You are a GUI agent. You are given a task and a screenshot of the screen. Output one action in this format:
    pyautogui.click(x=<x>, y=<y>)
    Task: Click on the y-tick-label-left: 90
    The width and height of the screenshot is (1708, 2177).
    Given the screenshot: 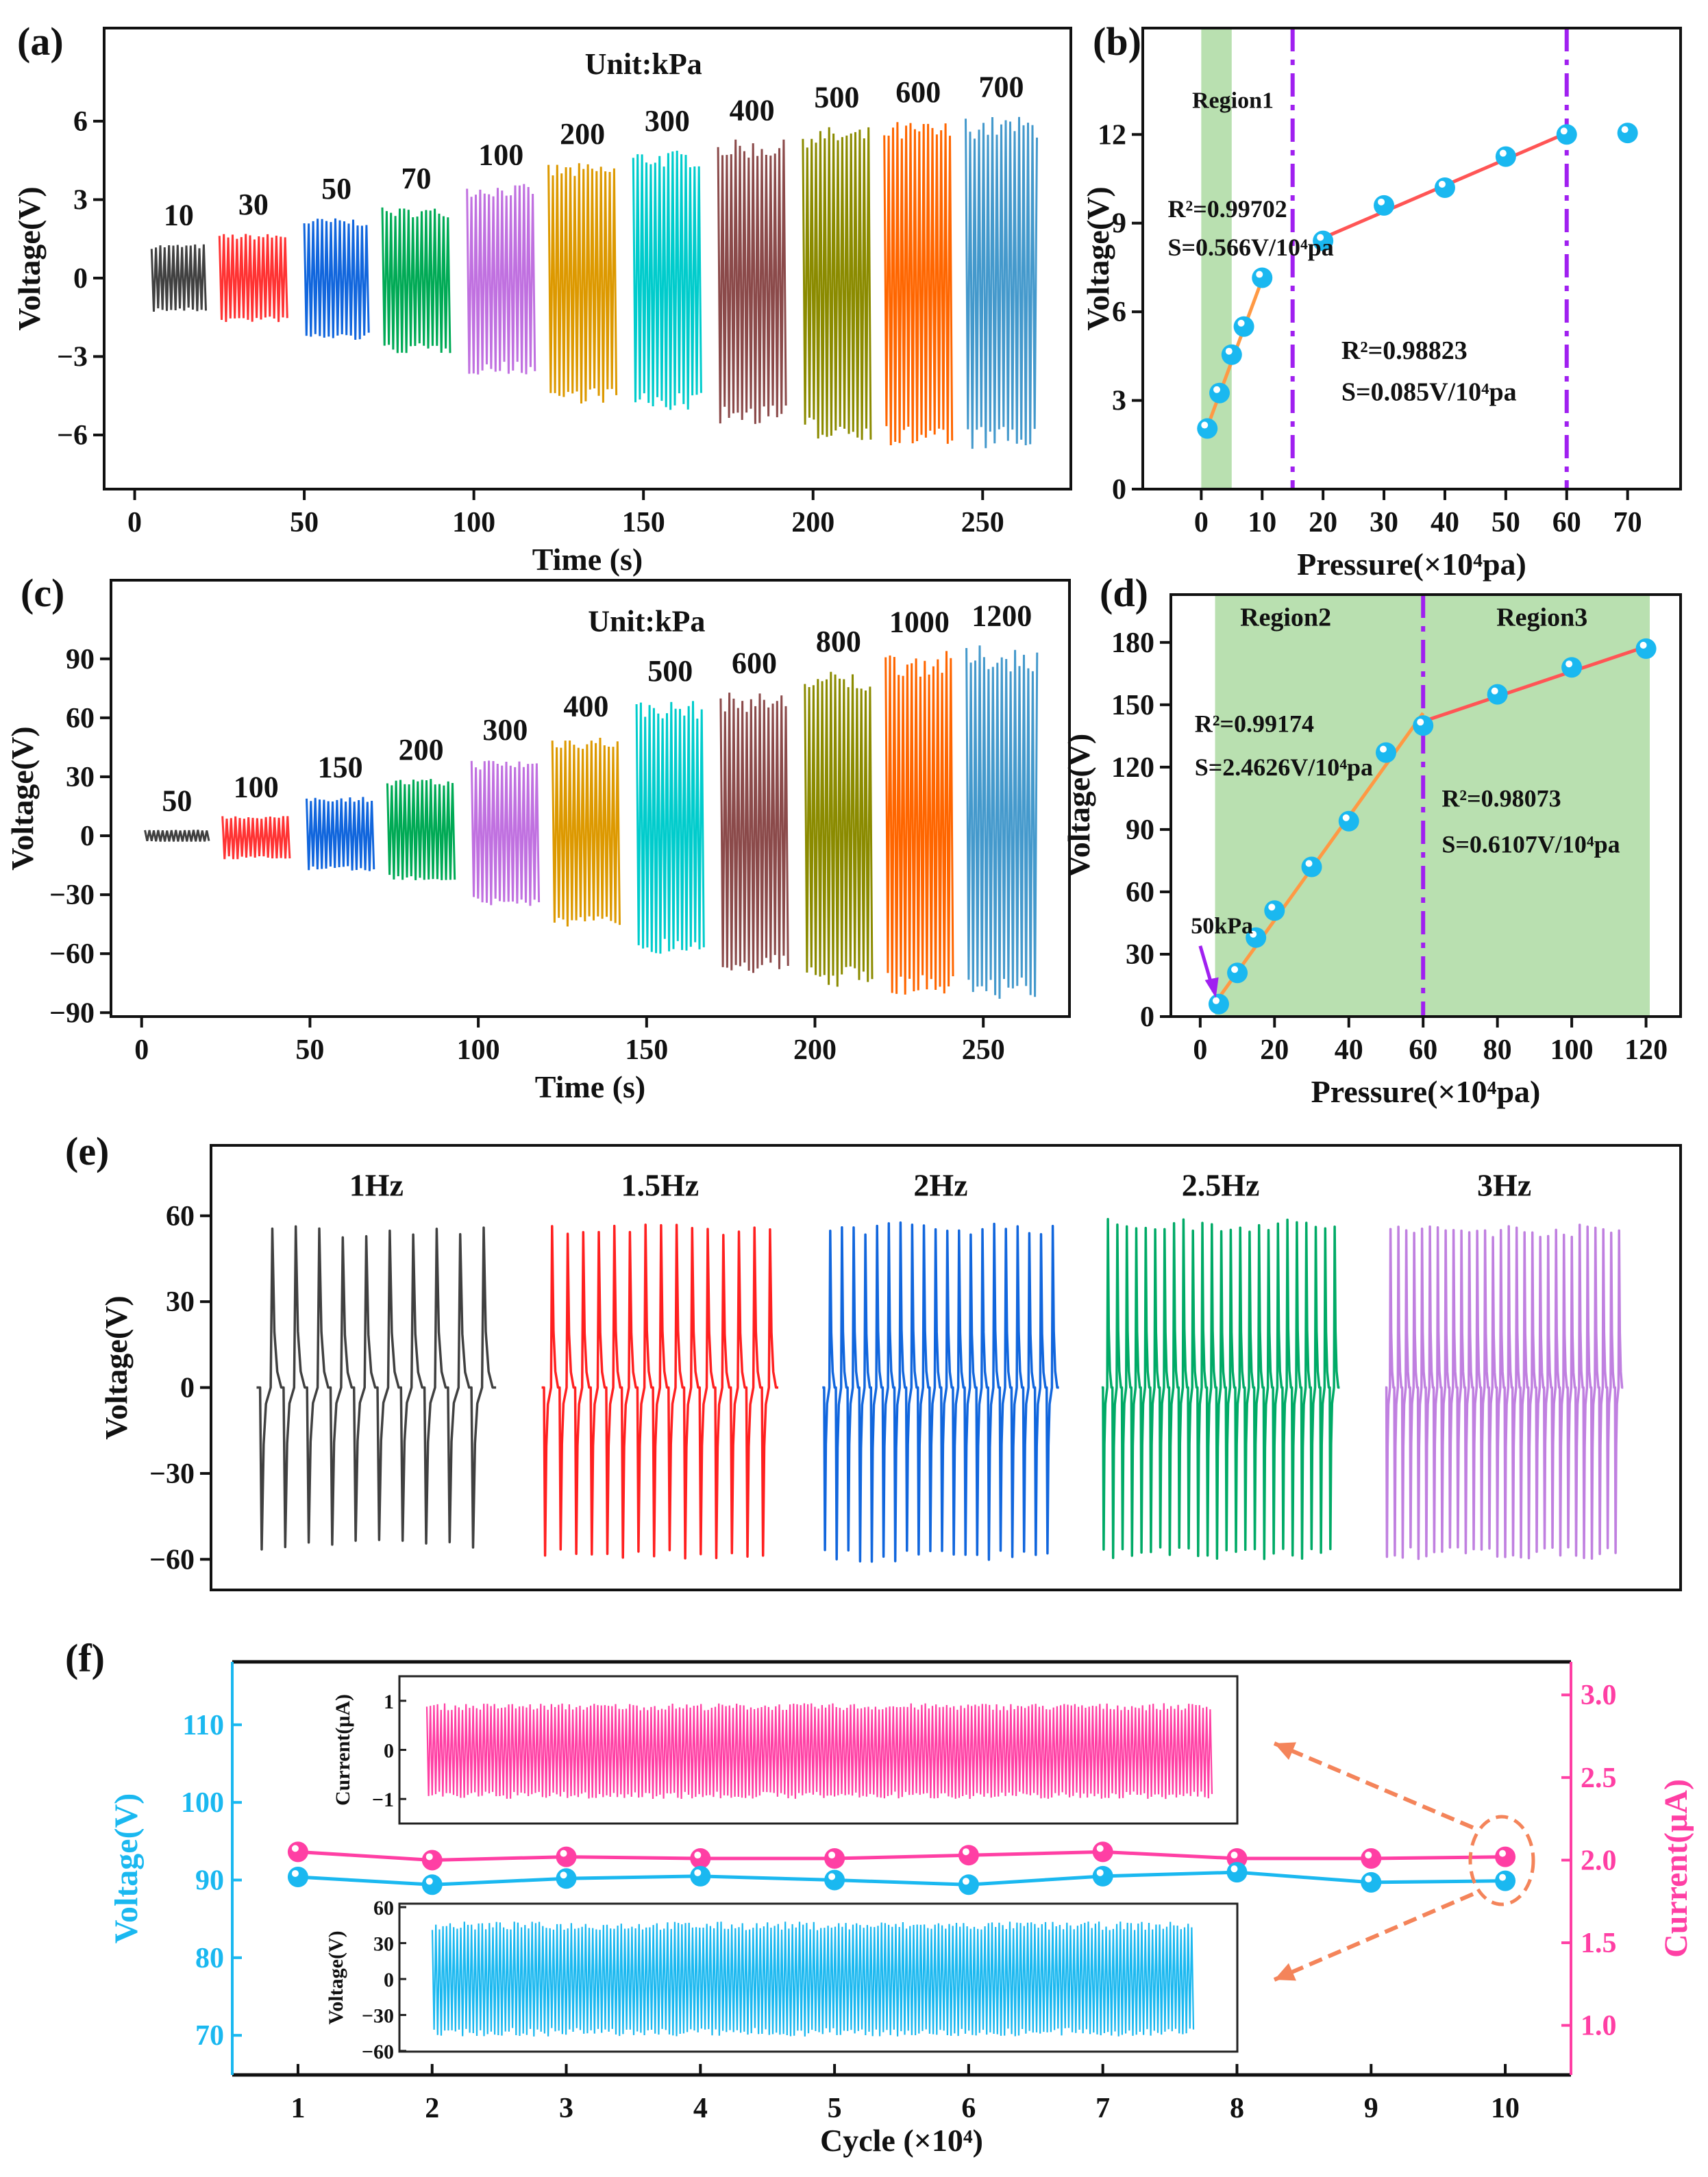 What is the action you would take?
    pyautogui.click(x=209, y=1881)
    